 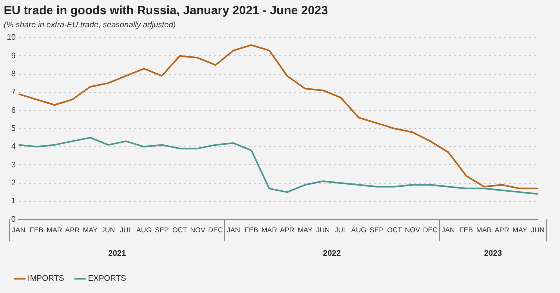 What do you see at coordinates (13, 219) in the screenshot?
I see `y-tick-label: 0` at bounding box center [13, 219].